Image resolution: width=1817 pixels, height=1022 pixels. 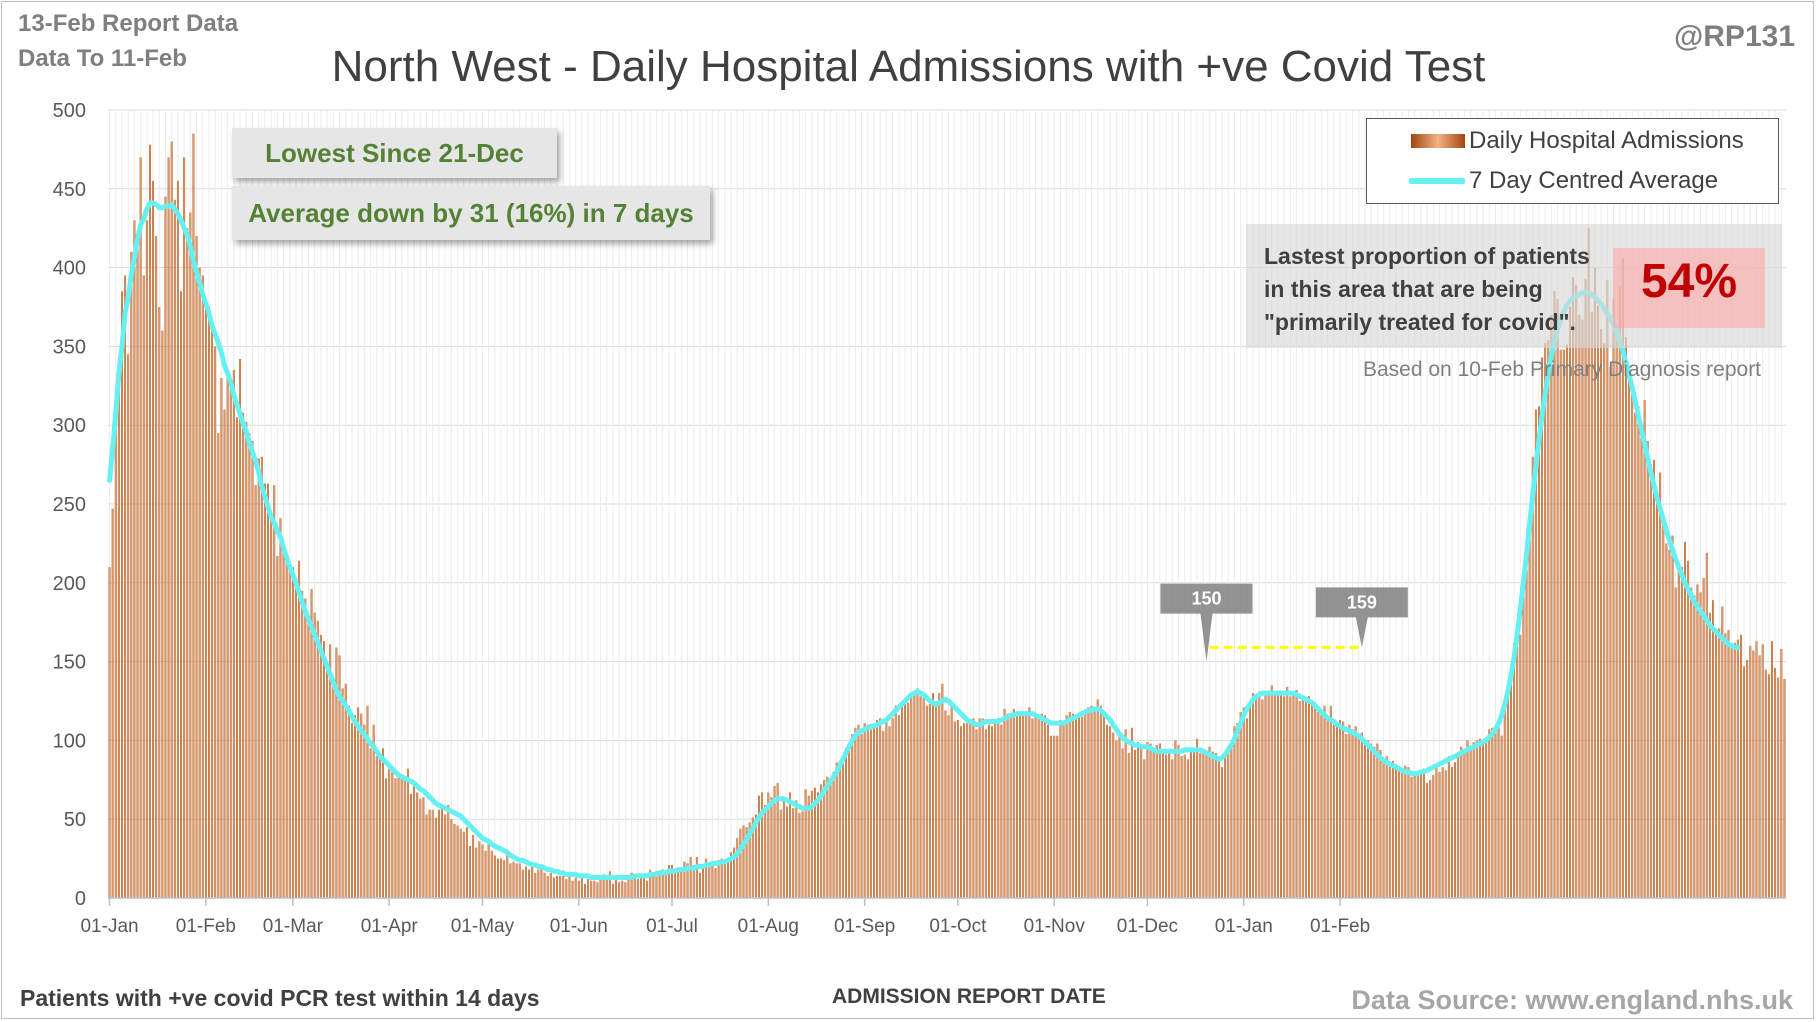 What do you see at coordinates (1427, 256) in the screenshot?
I see `proportion-line-1: Lastest proportion of patients` at bounding box center [1427, 256].